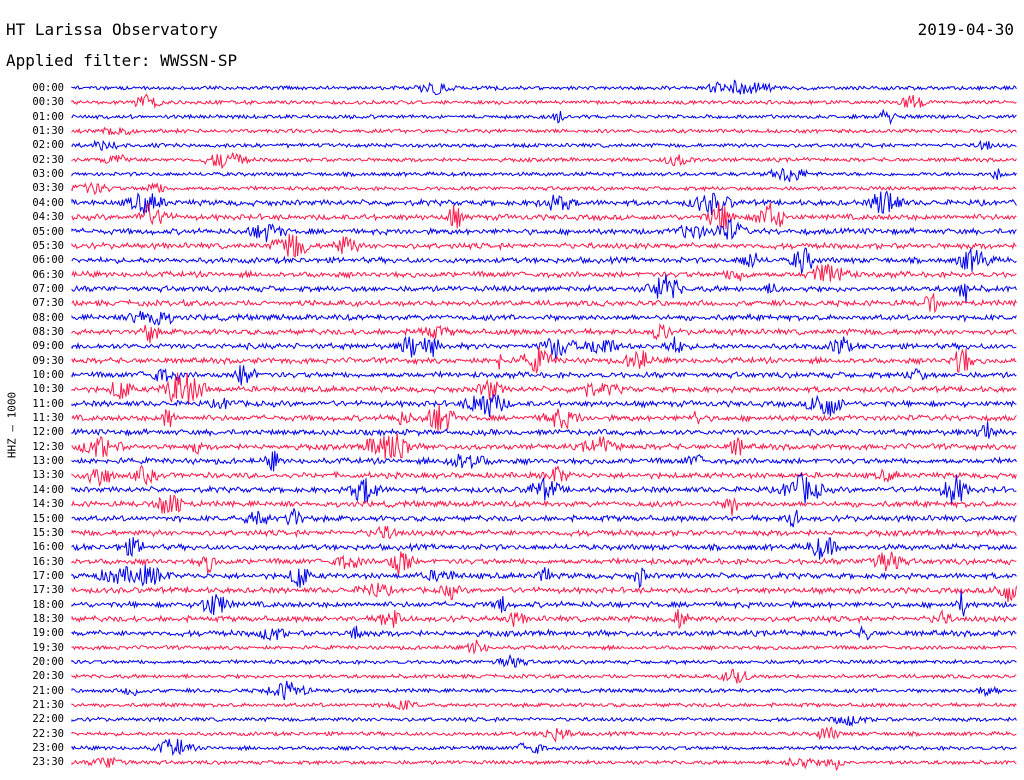 The image size is (1024, 780). Describe the element at coordinates (48, 575) in the screenshot. I see `trace-time-label: 17:00` at that location.